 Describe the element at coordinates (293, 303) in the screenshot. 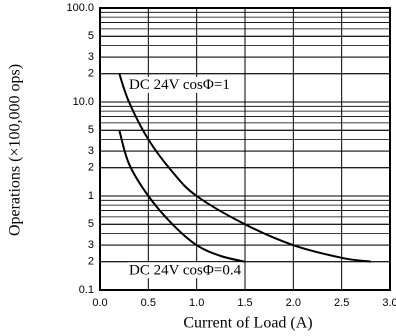

I see `x-tick-label: 2.0` at that location.